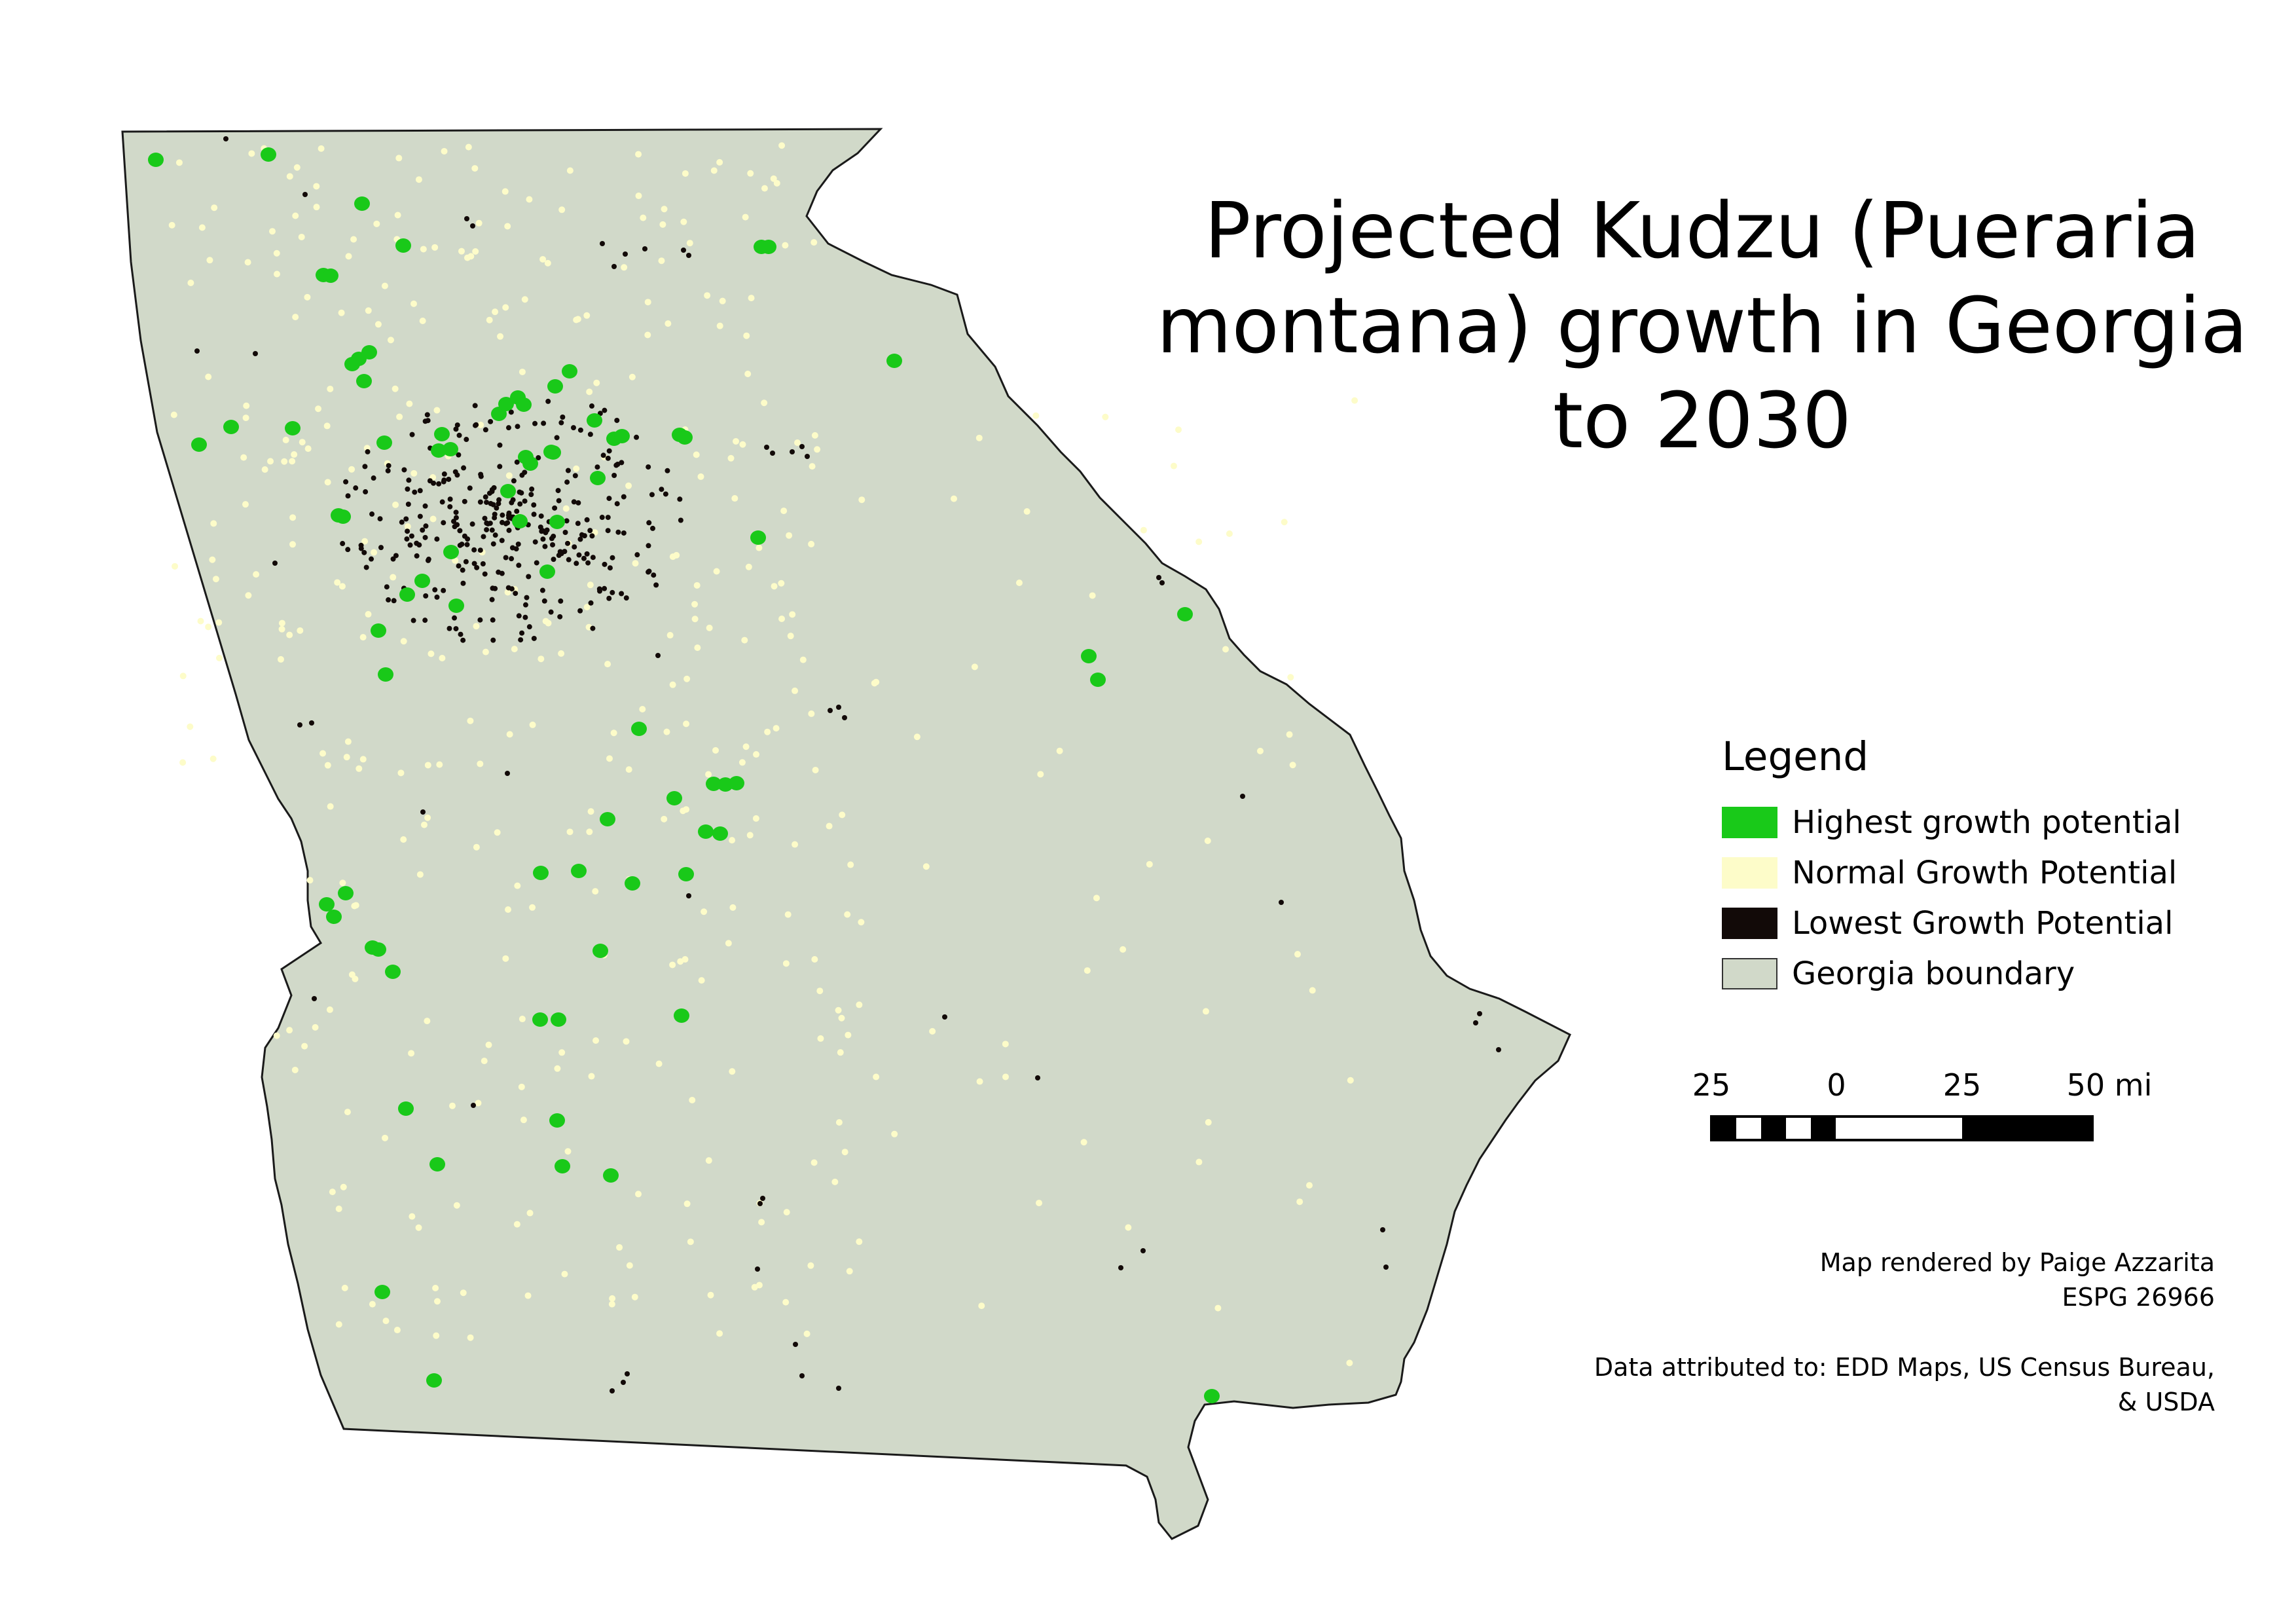 The width and height of the screenshot is (2296, 1624). Describe the element at coordinates (1749, 873) in the screenshot. I see `legend-swatch-normal` at that location.